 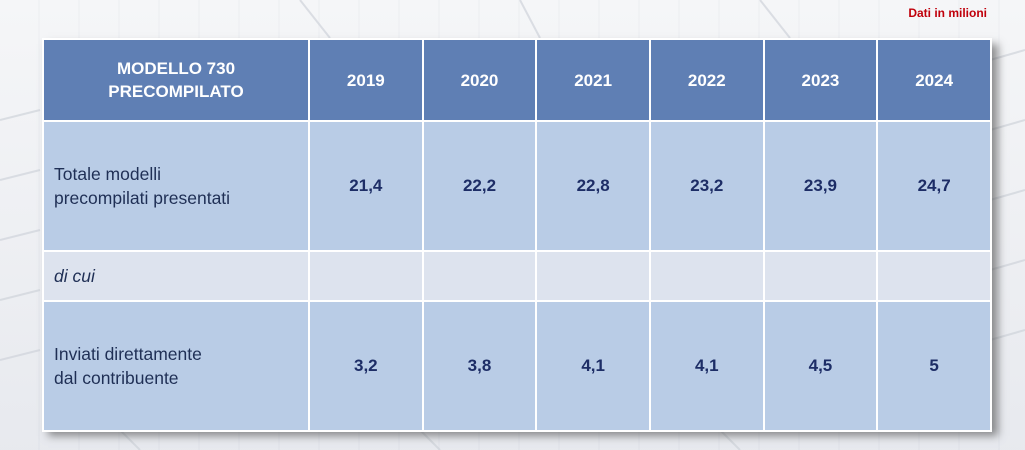 What do you see at coordinates (366, 366) in the screenshot?
I see `cell-inviati-2019: 3,2` at bounding box center [366, 366].